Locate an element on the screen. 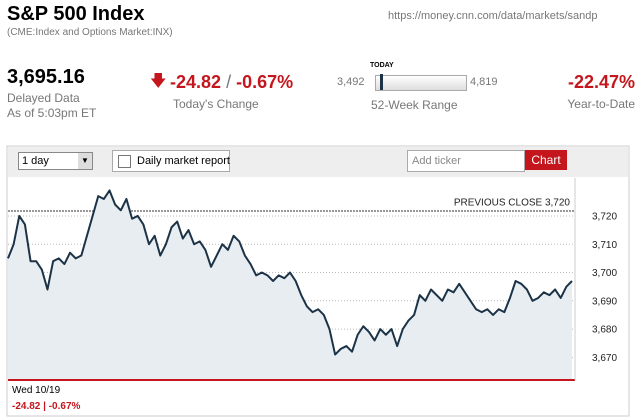  url: https://money.cnn.com/data/markets/sandp is located at coordinates (493, 16).